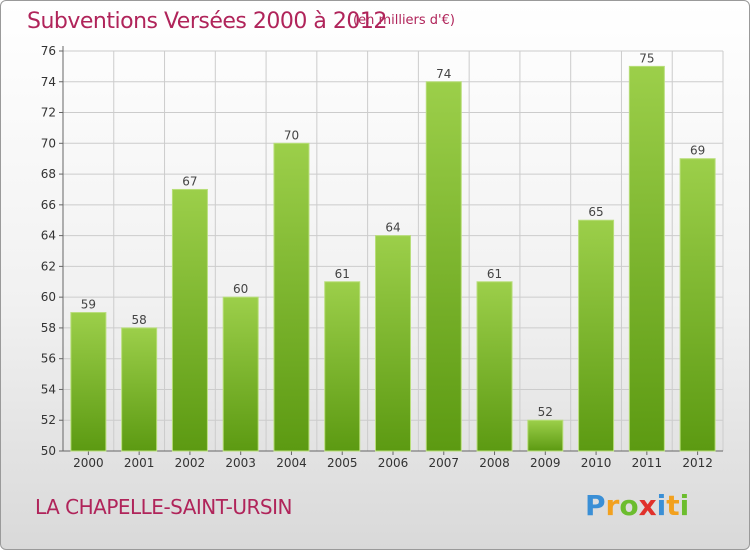  I want to click on y-tick-label: 74, so click(48, 82).